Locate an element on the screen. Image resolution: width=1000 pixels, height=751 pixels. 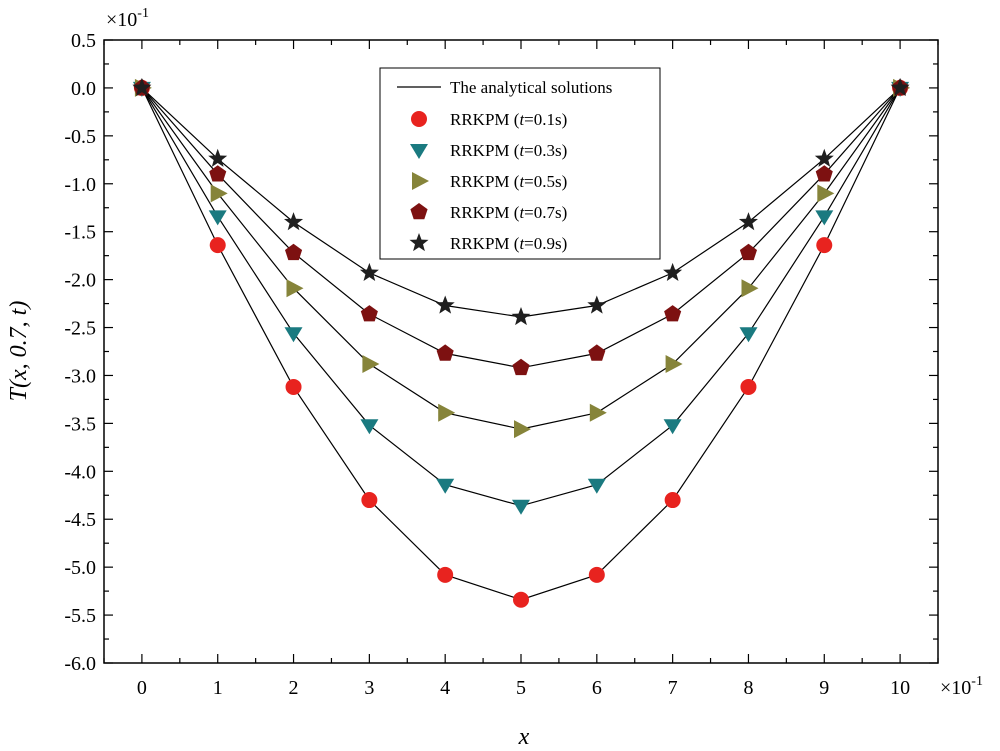
x-tick-labels: 0 1 2 3 4 5 6 7 8 9 10 is located at coordinates (523, 688).